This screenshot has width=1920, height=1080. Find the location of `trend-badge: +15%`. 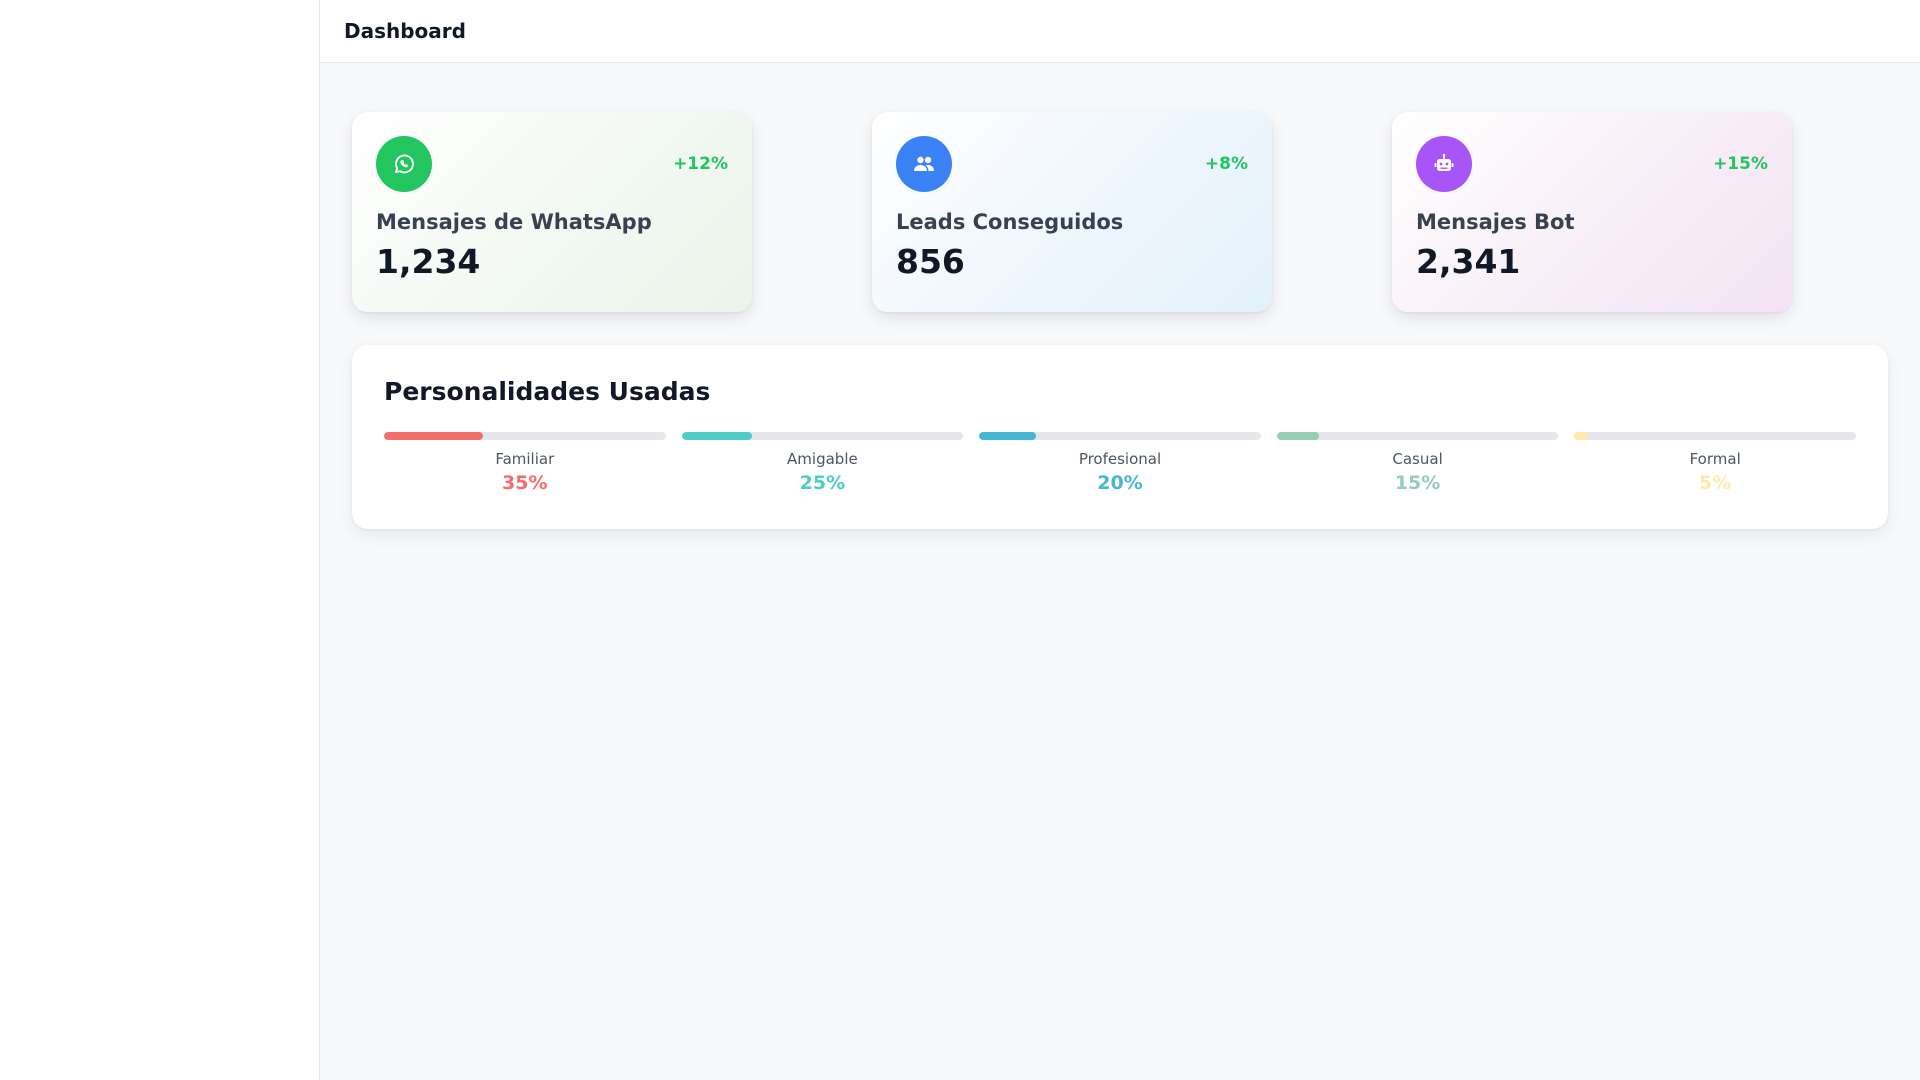

trend-badge: +15% is located at coordinates (1740, 164).